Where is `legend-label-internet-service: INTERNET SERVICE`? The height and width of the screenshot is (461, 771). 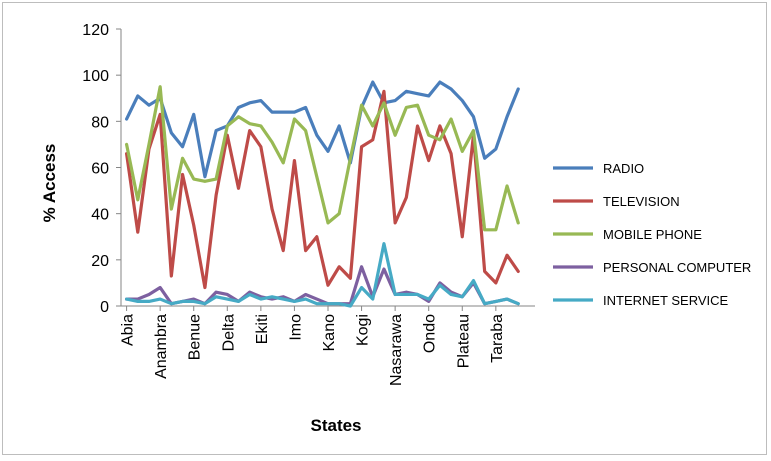 legend-label-internet-service: INTERNET SERVICE is located at coordinates (666, 300).